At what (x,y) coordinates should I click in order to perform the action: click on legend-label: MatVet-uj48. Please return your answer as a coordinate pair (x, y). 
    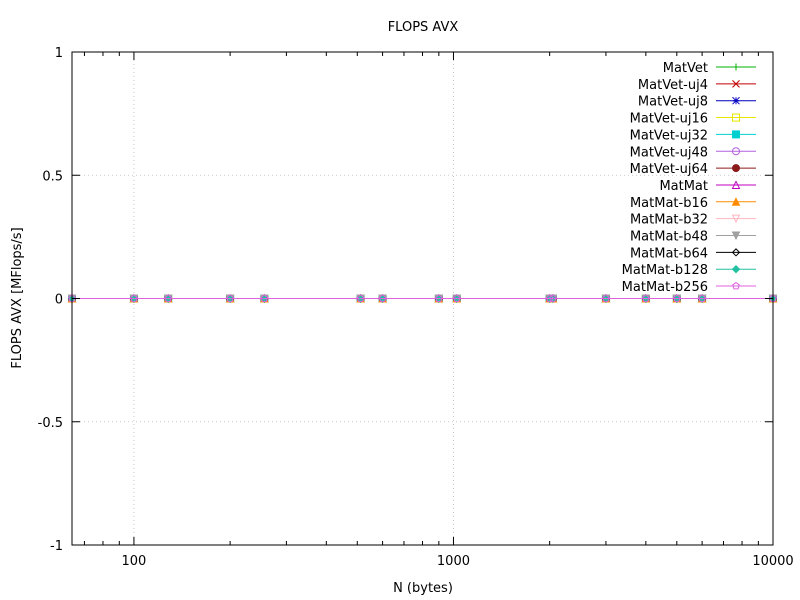
    Looking at the image, I should click on (669, 152).